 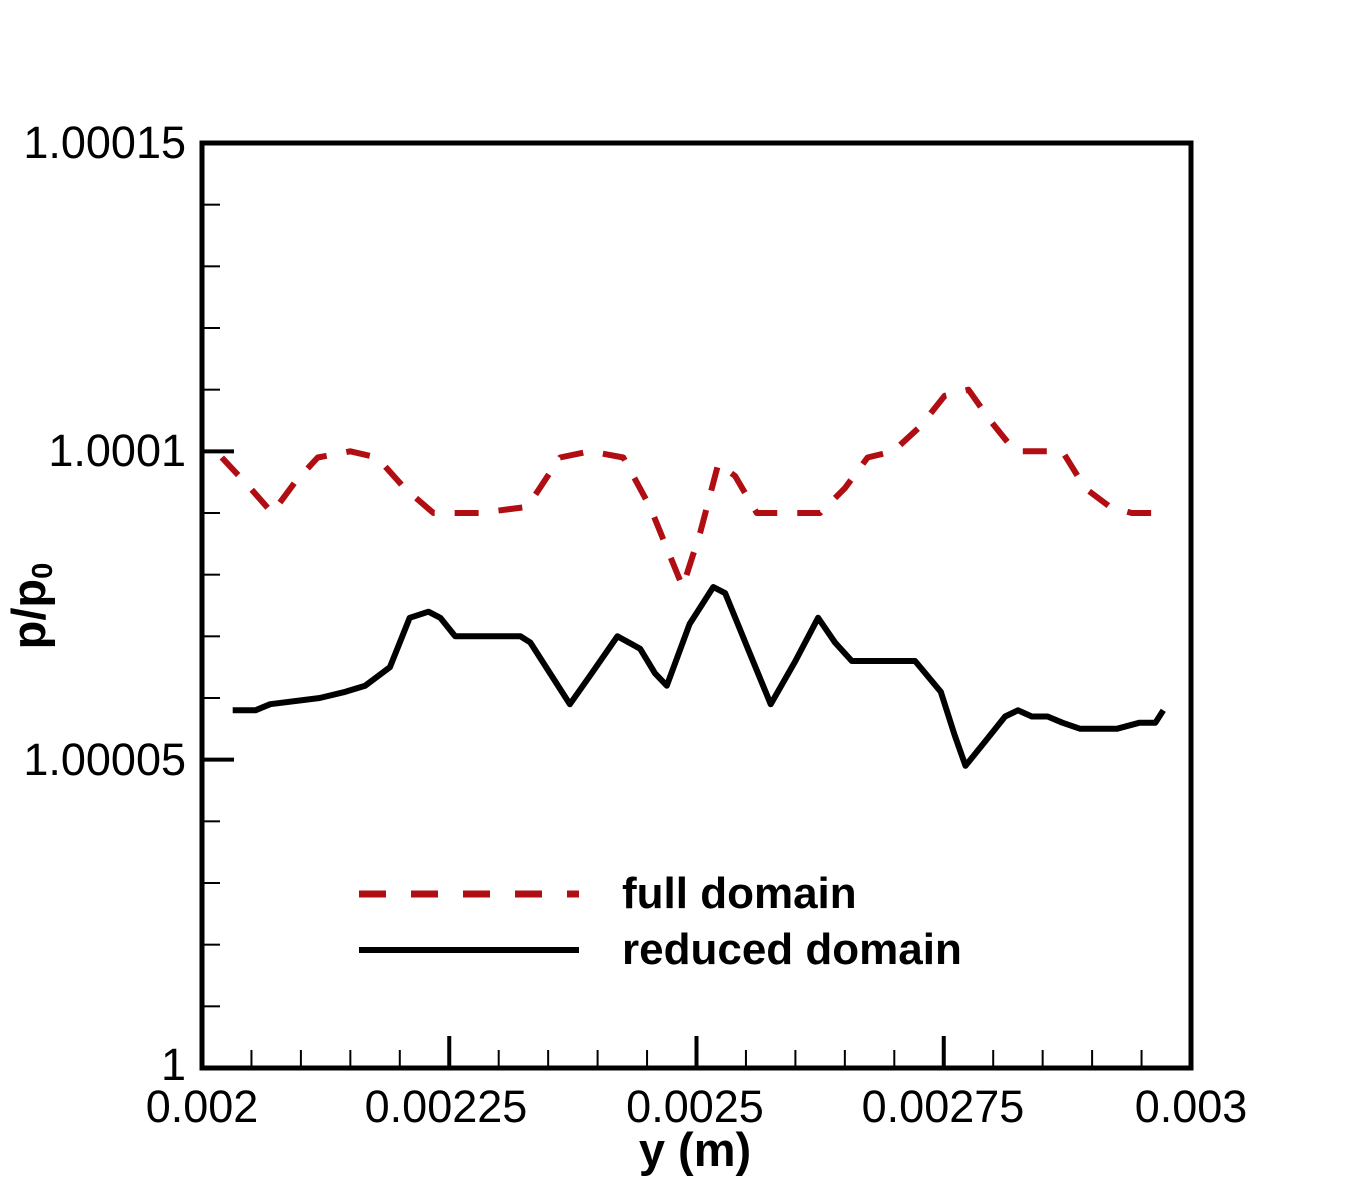 What do you see at coordinates (104, 759) in the screenshot?
I see `y-tick-label-1p00005: 1.00005` at bounding box center [104, 759].